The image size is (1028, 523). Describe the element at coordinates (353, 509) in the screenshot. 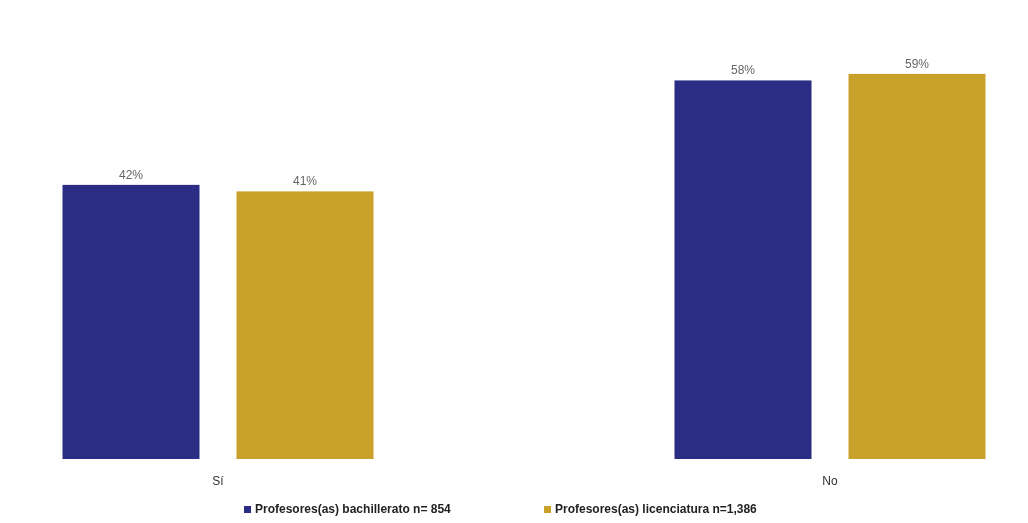

I see `legend-label: Profesores(as) bachillerato n= 854` at that location.